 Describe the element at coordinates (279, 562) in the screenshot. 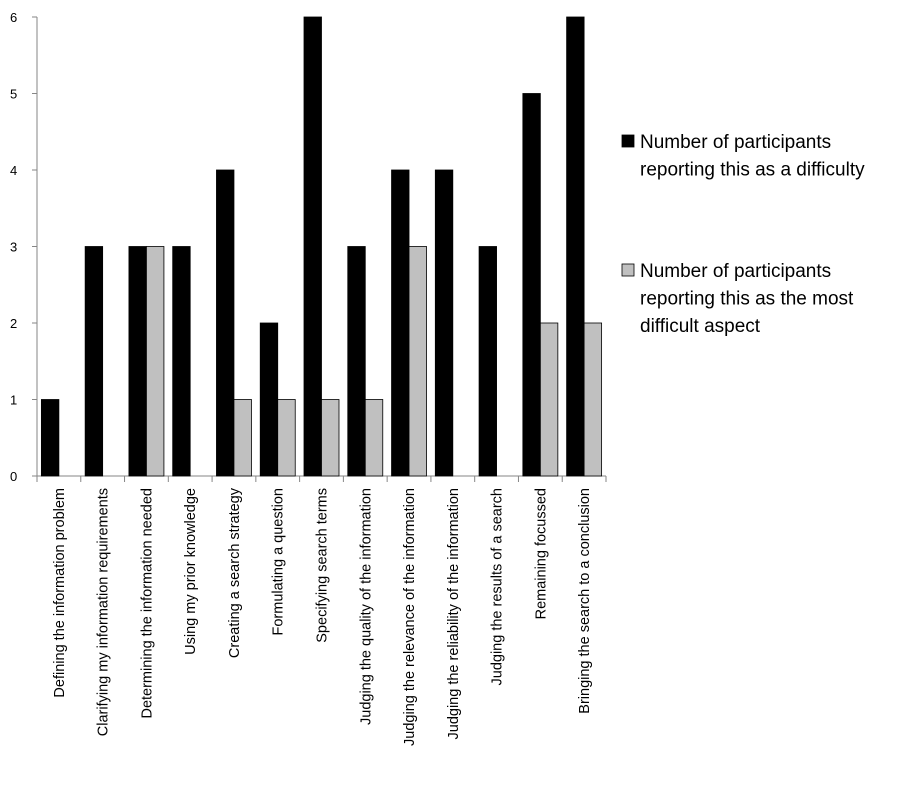

I see `x-category-label: Formulating a question` at that location.